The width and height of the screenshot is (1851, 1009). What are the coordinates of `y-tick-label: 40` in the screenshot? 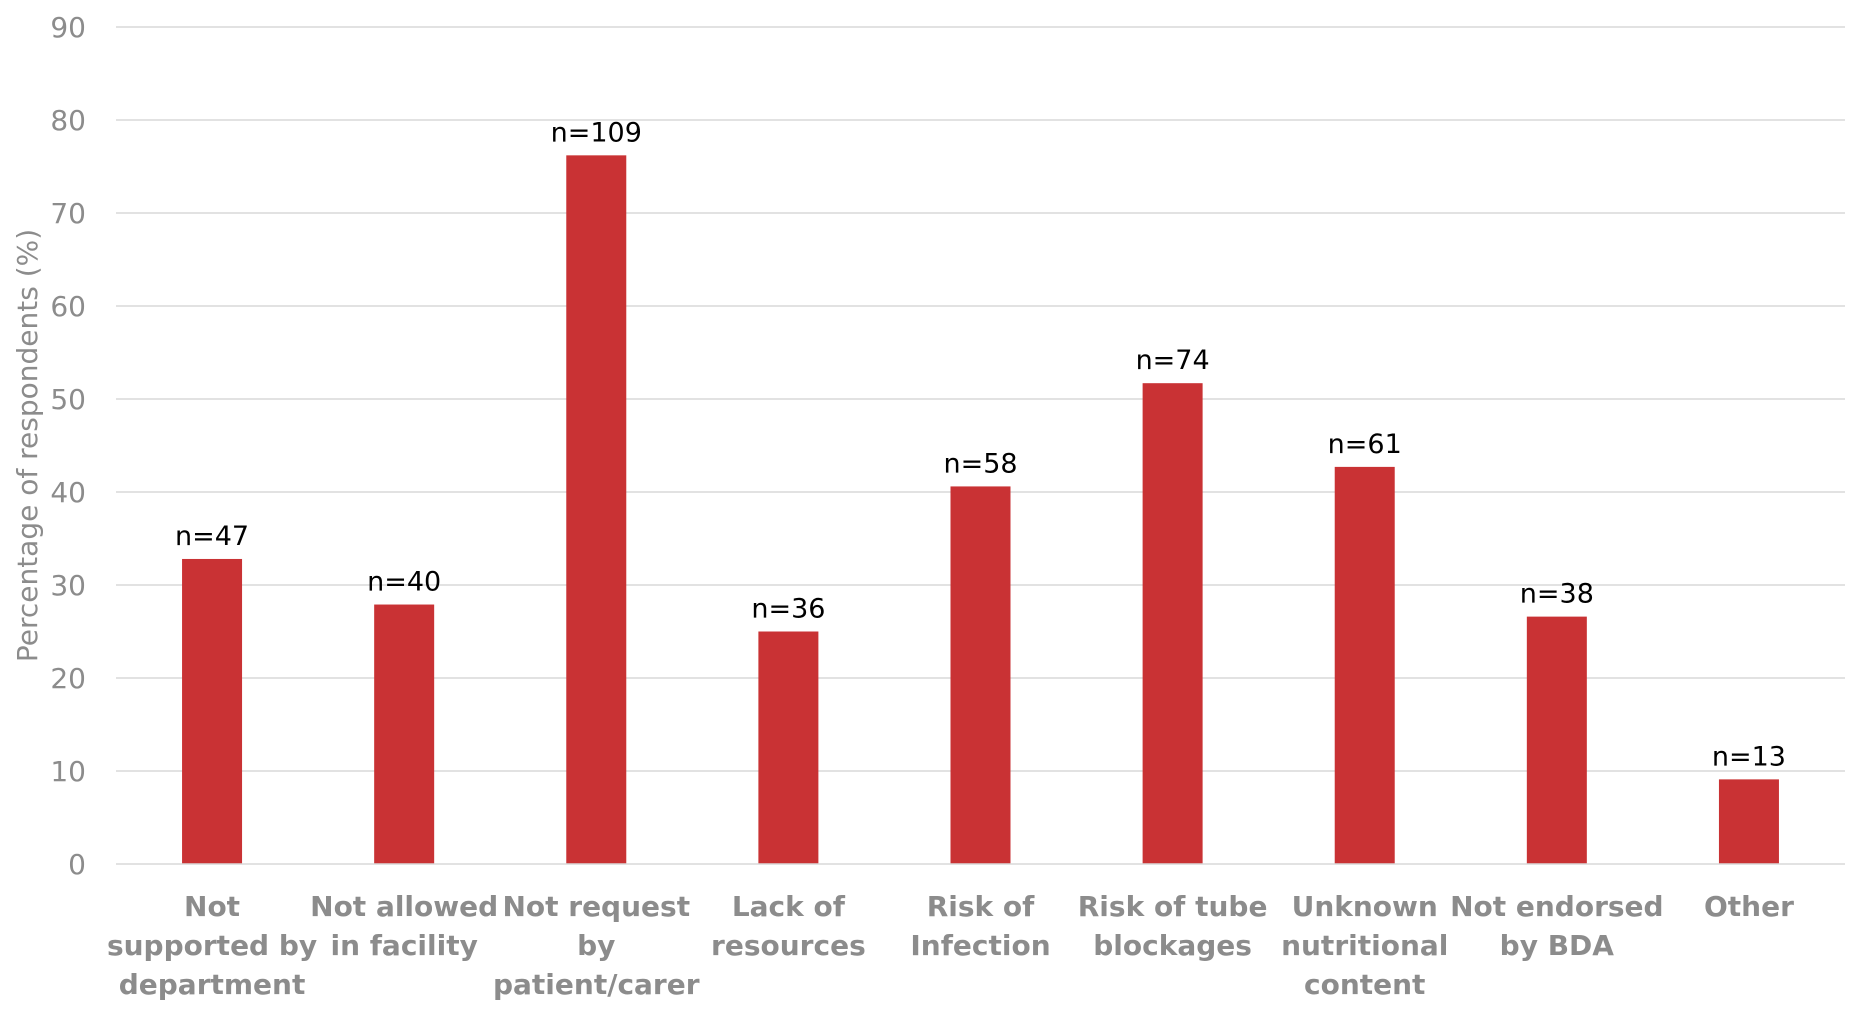 It's located at (68, 492).